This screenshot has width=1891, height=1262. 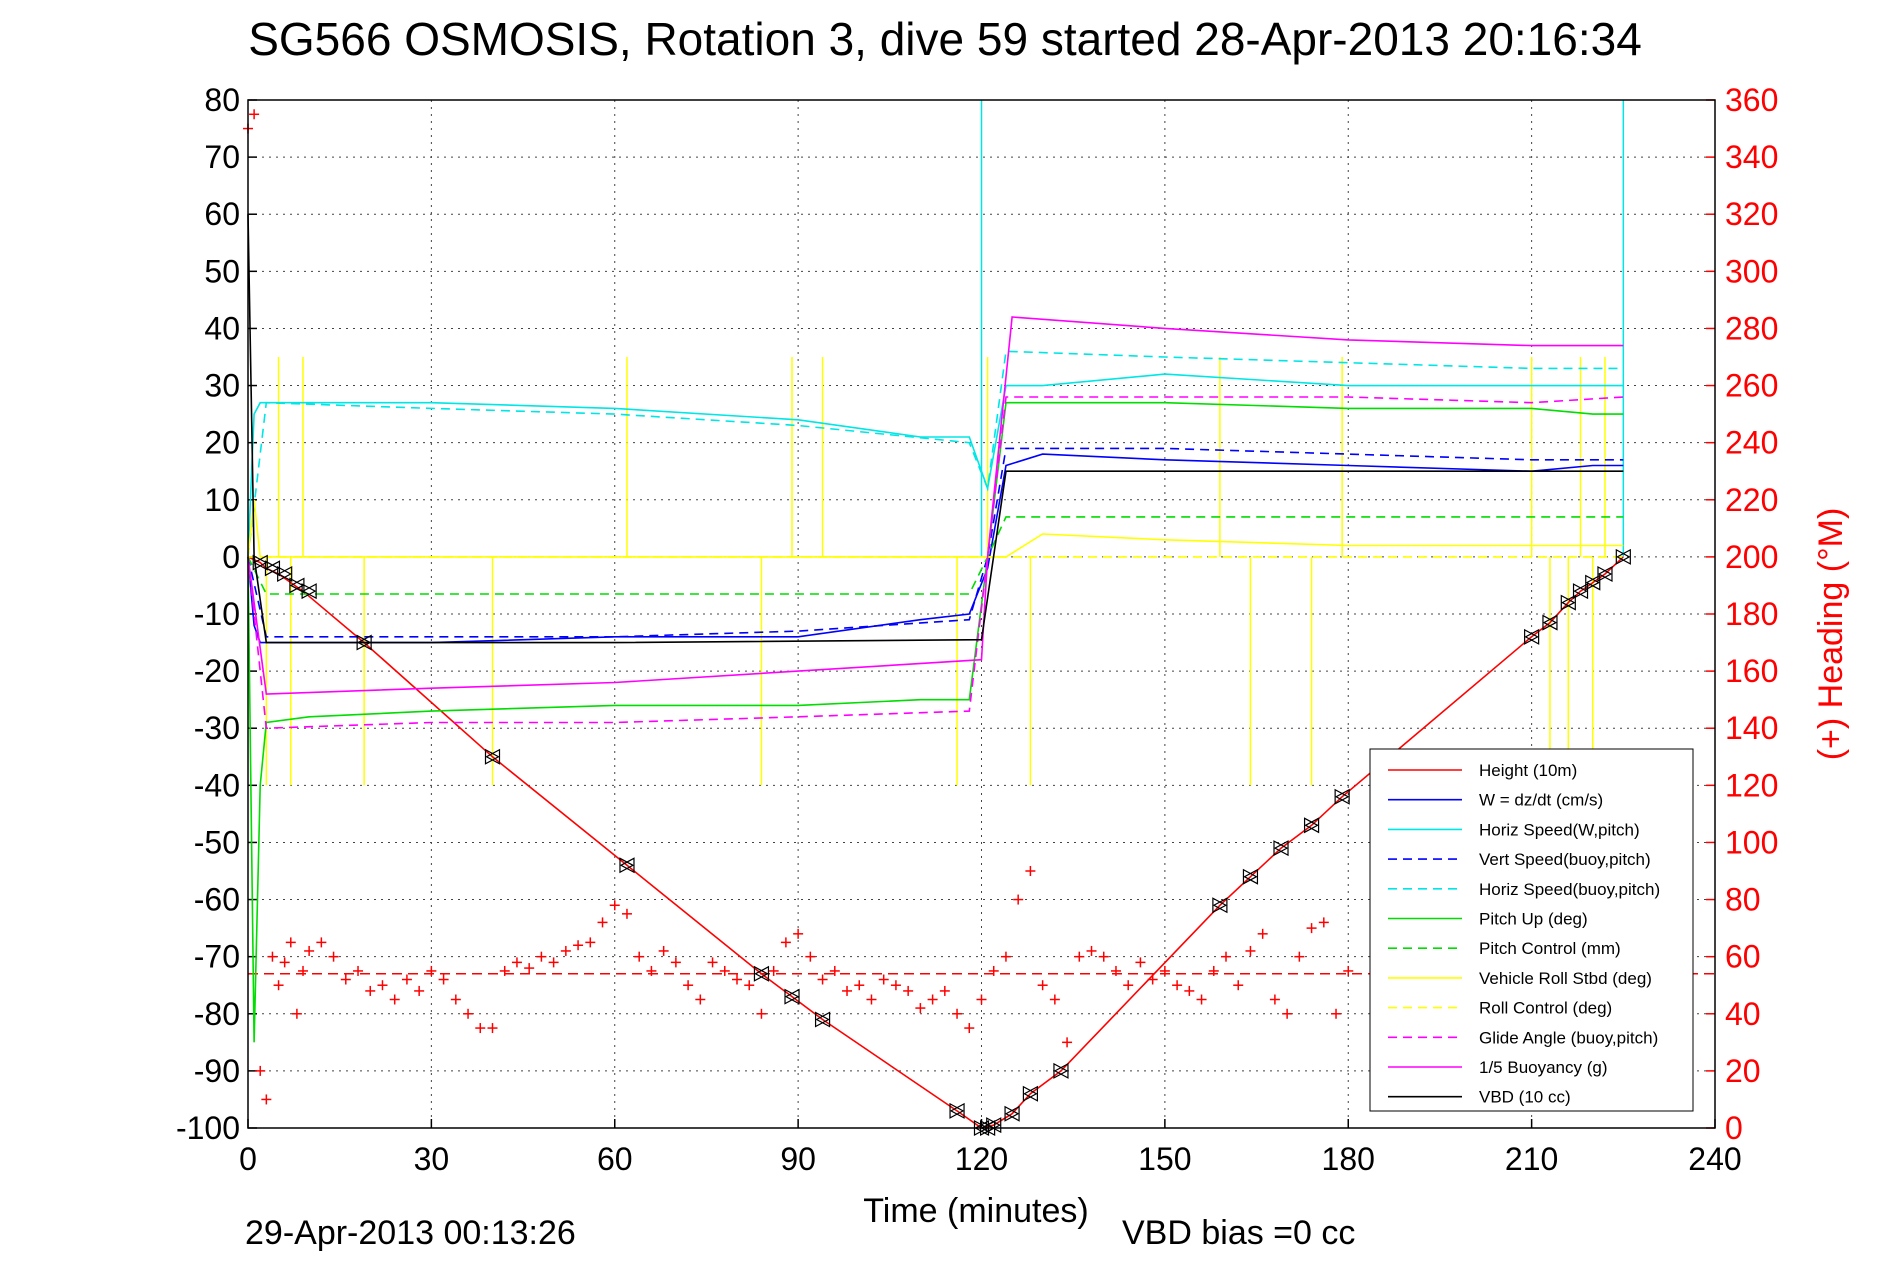 I want to click on y-tick-label: -20, so click(x=217, y=671).